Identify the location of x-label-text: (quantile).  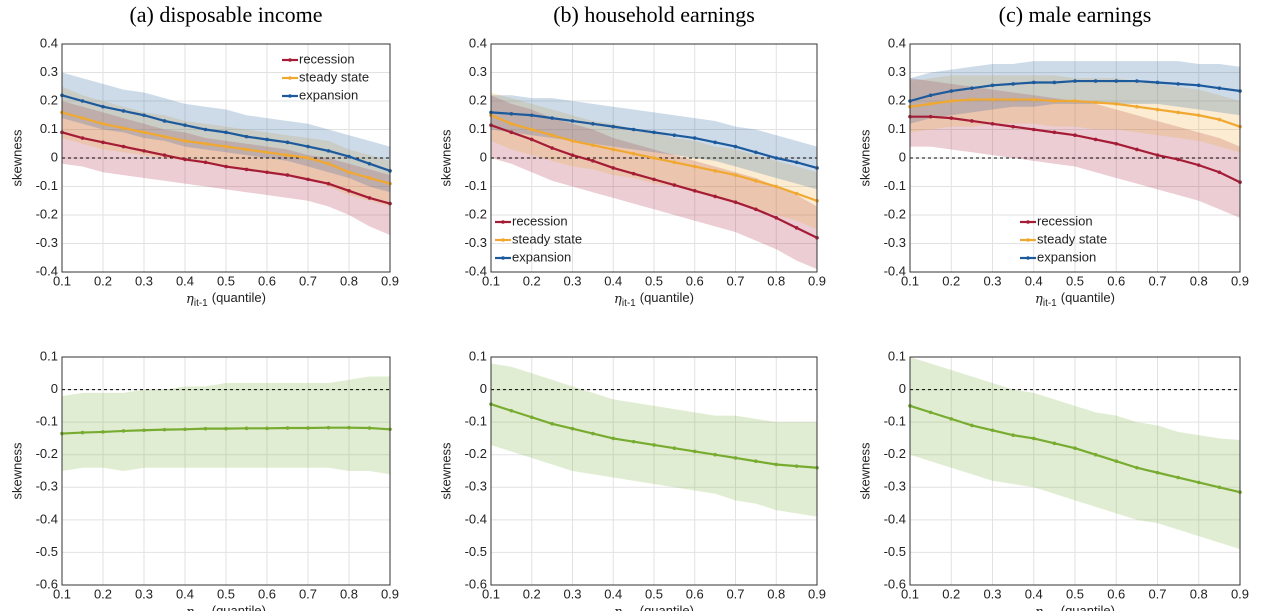
(667, 297).